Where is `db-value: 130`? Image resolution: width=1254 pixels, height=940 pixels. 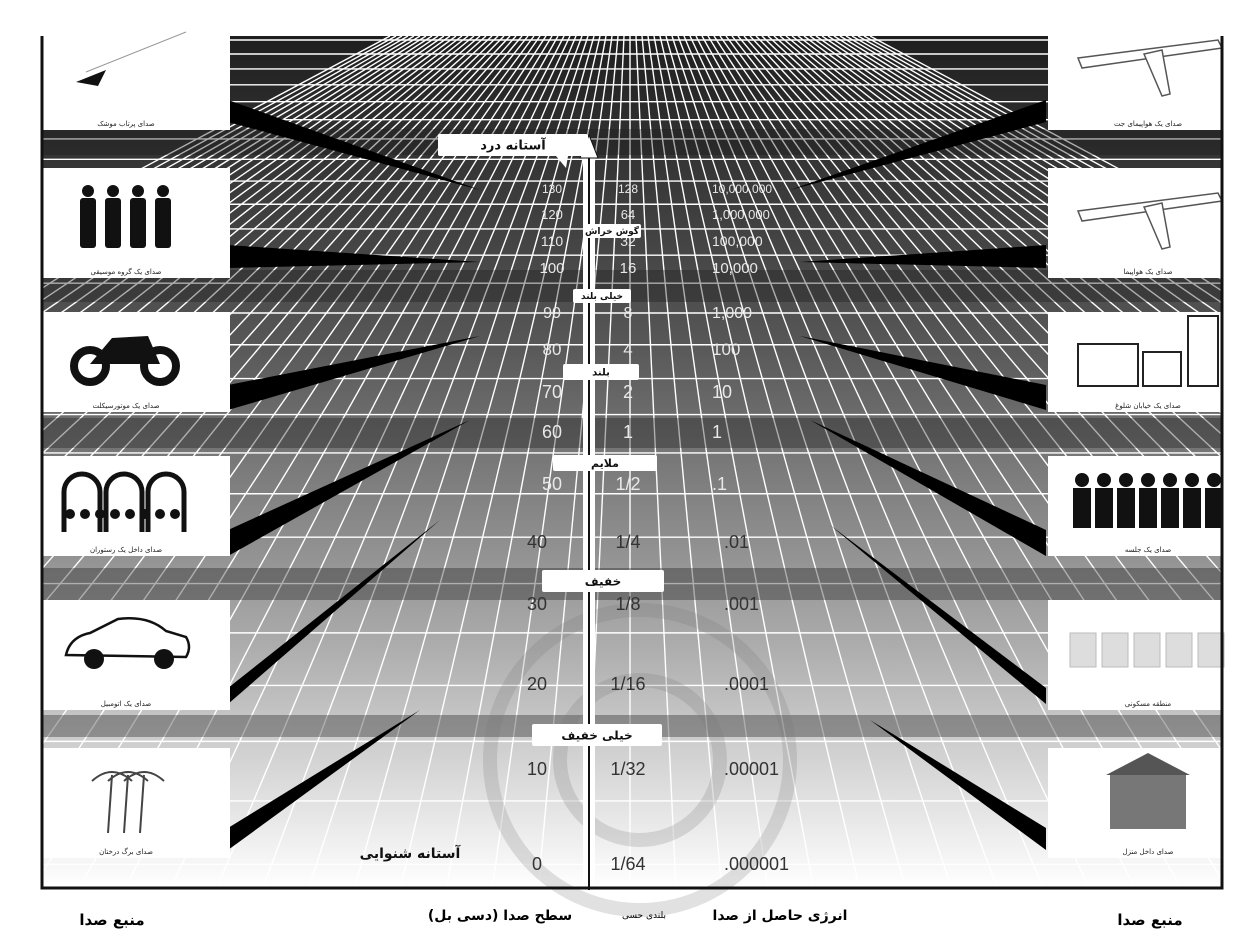 db-value: 130 is located at coordinates (552, 189).